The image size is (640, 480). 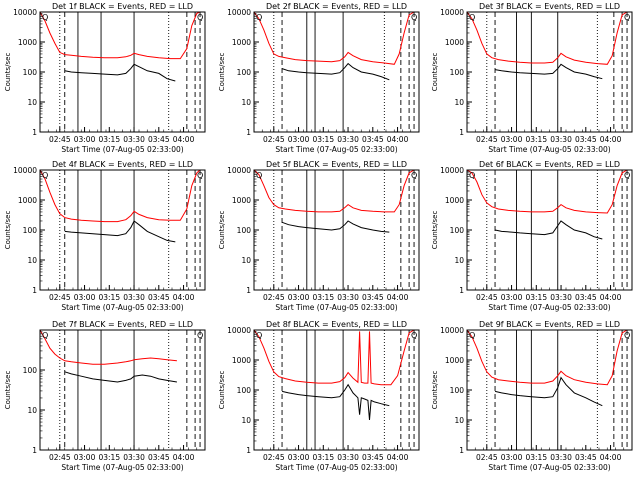 I want to click on x-tick-label: 04:00, so click(x=398, y=139).